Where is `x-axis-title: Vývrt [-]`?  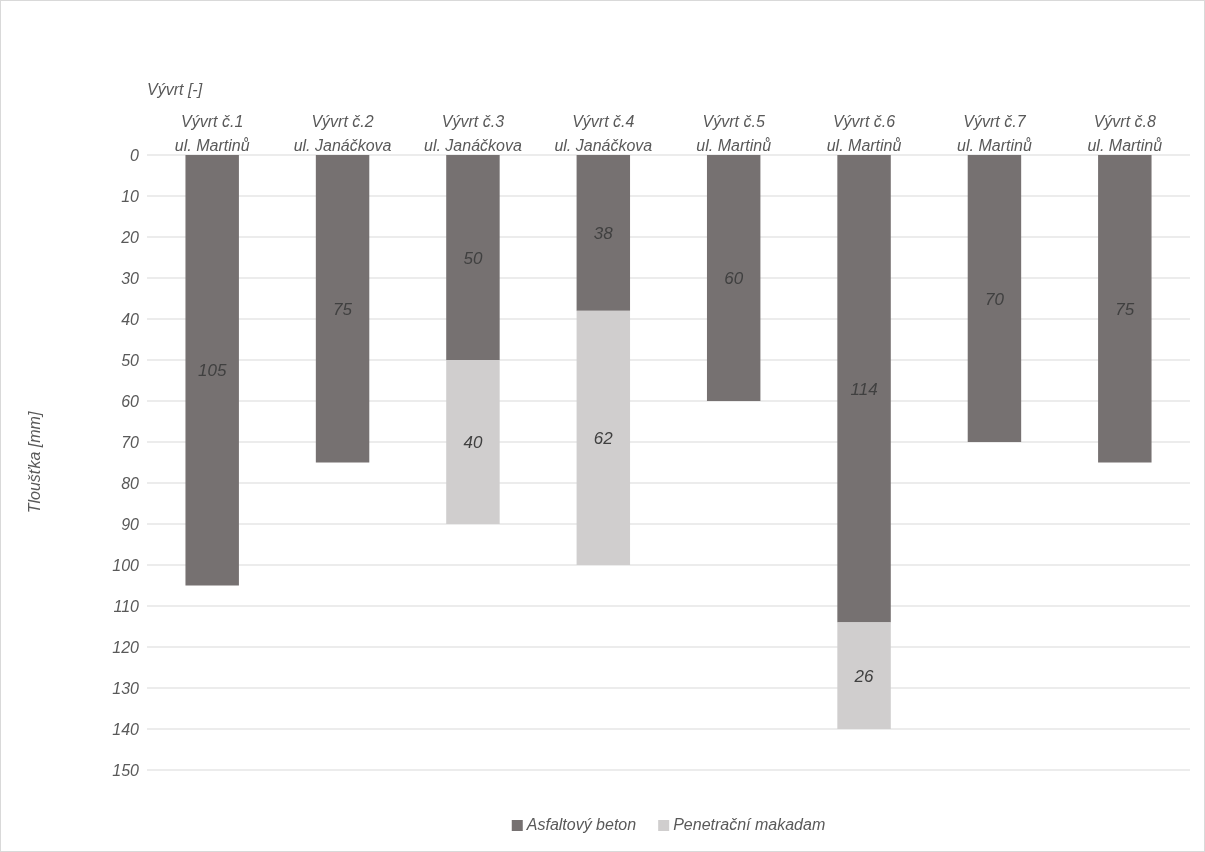 x-axis-title: Vývrt [-] is located at coordinates (175, 89).